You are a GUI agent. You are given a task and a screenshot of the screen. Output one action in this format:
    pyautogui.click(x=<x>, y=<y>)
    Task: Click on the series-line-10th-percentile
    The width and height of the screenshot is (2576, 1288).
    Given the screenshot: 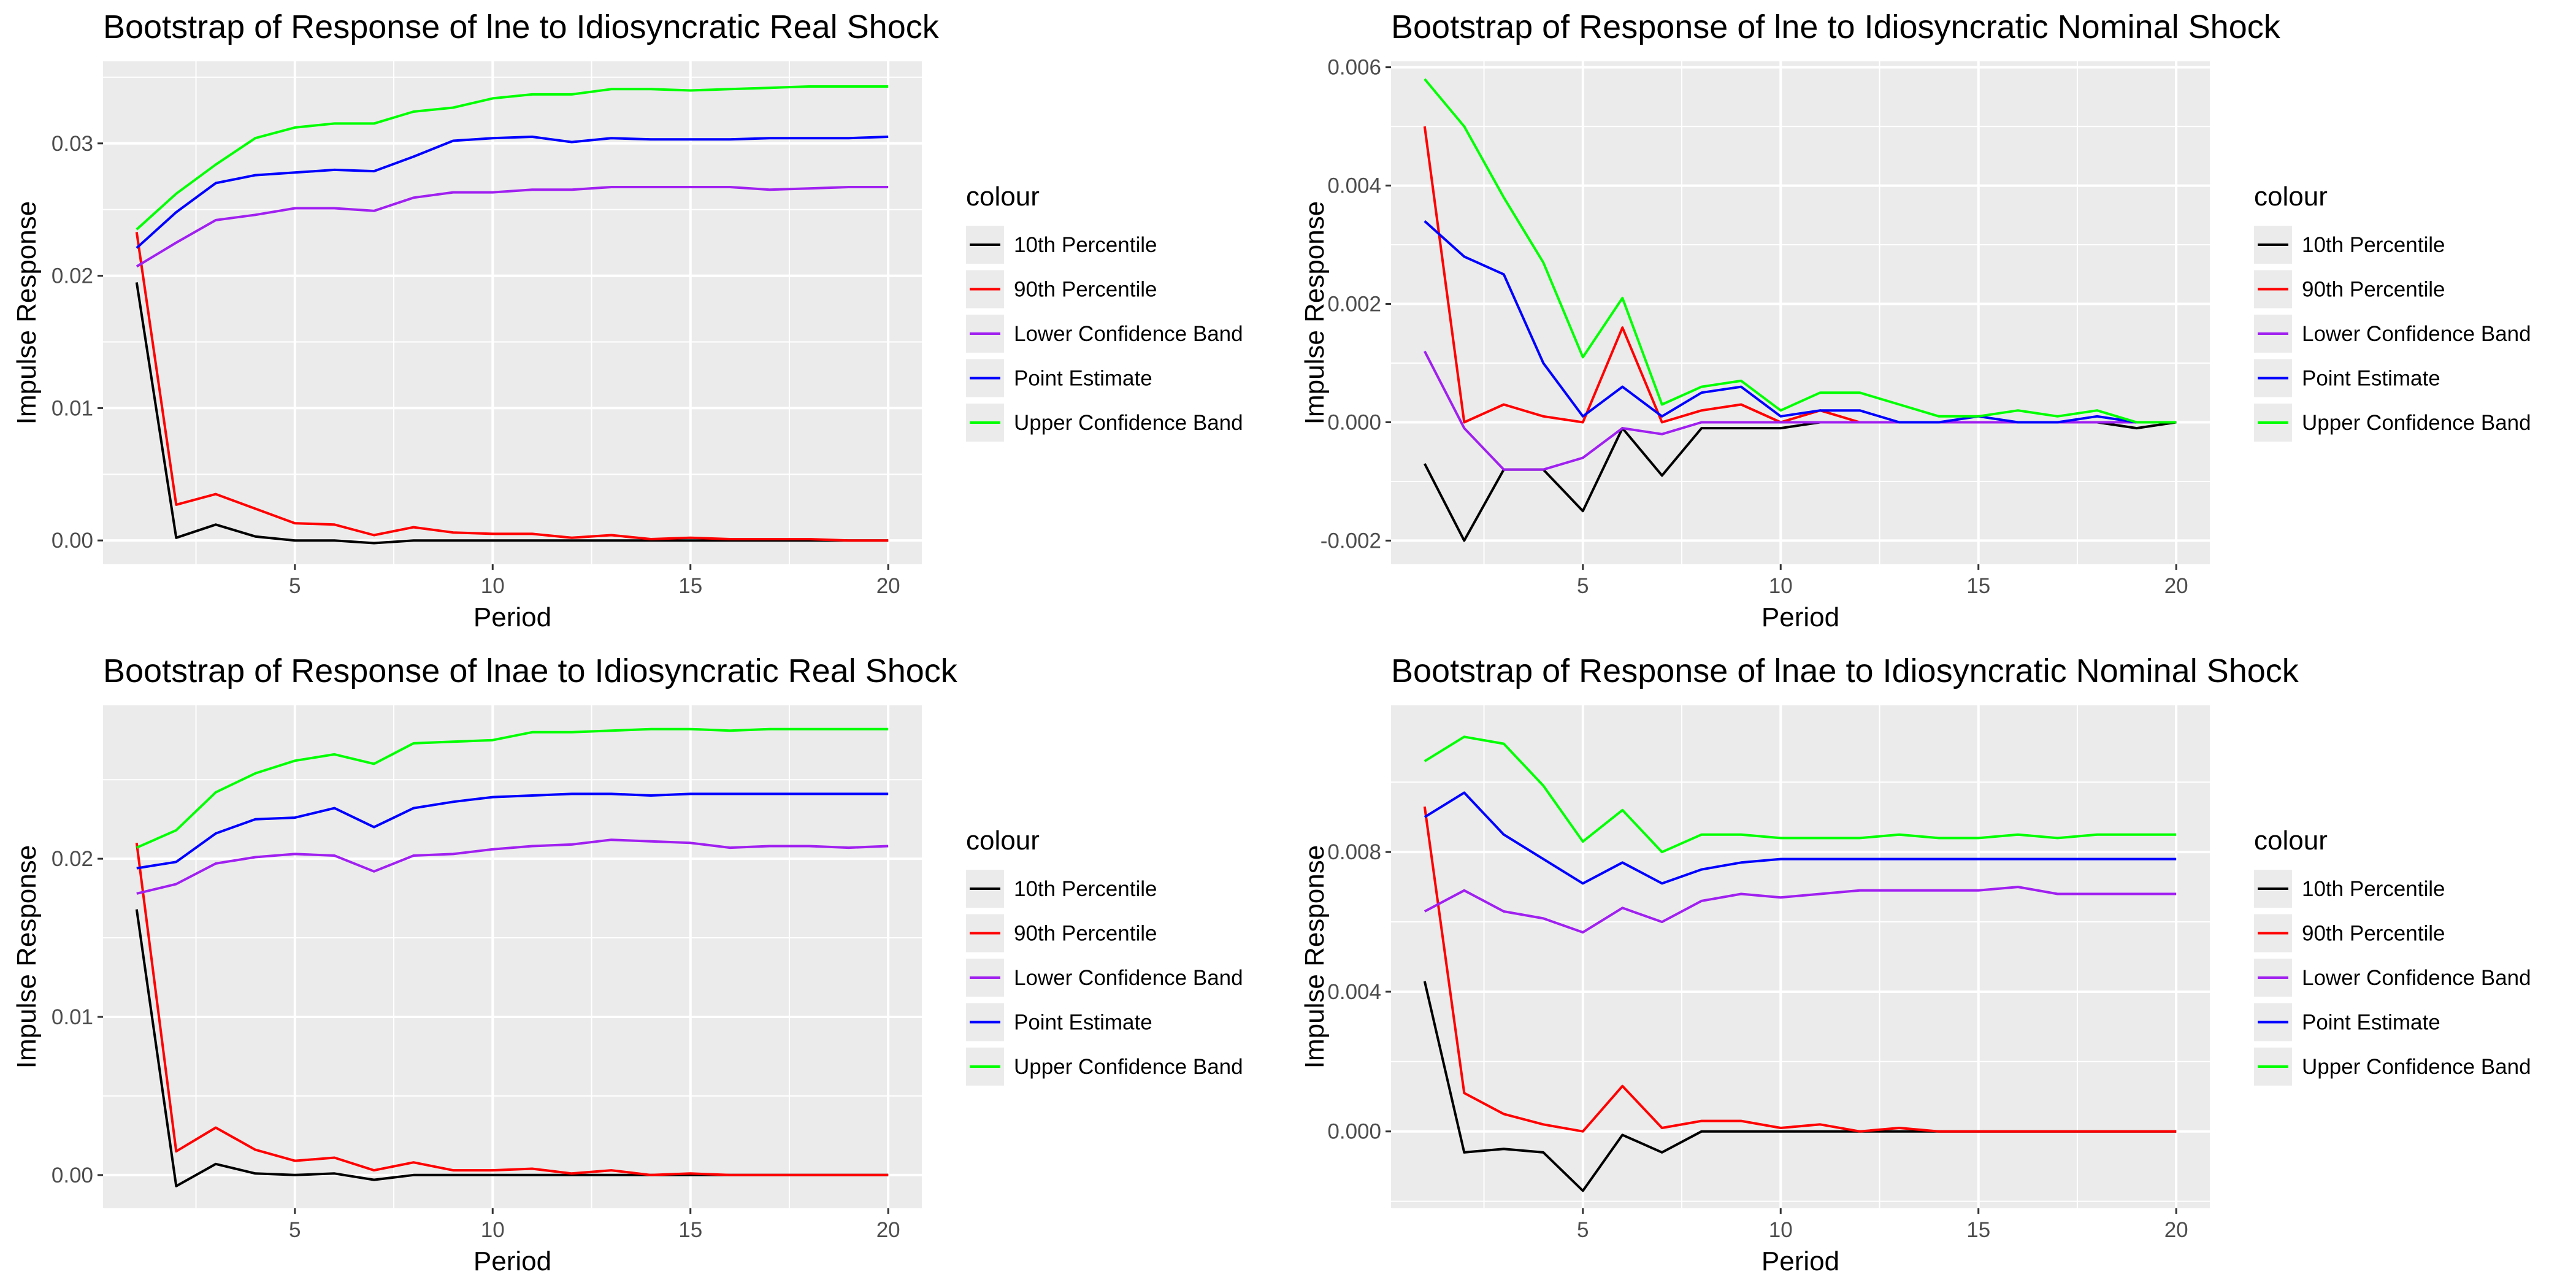 What is the action you would take?
    pyautogui.click(x=512, y=413)
    